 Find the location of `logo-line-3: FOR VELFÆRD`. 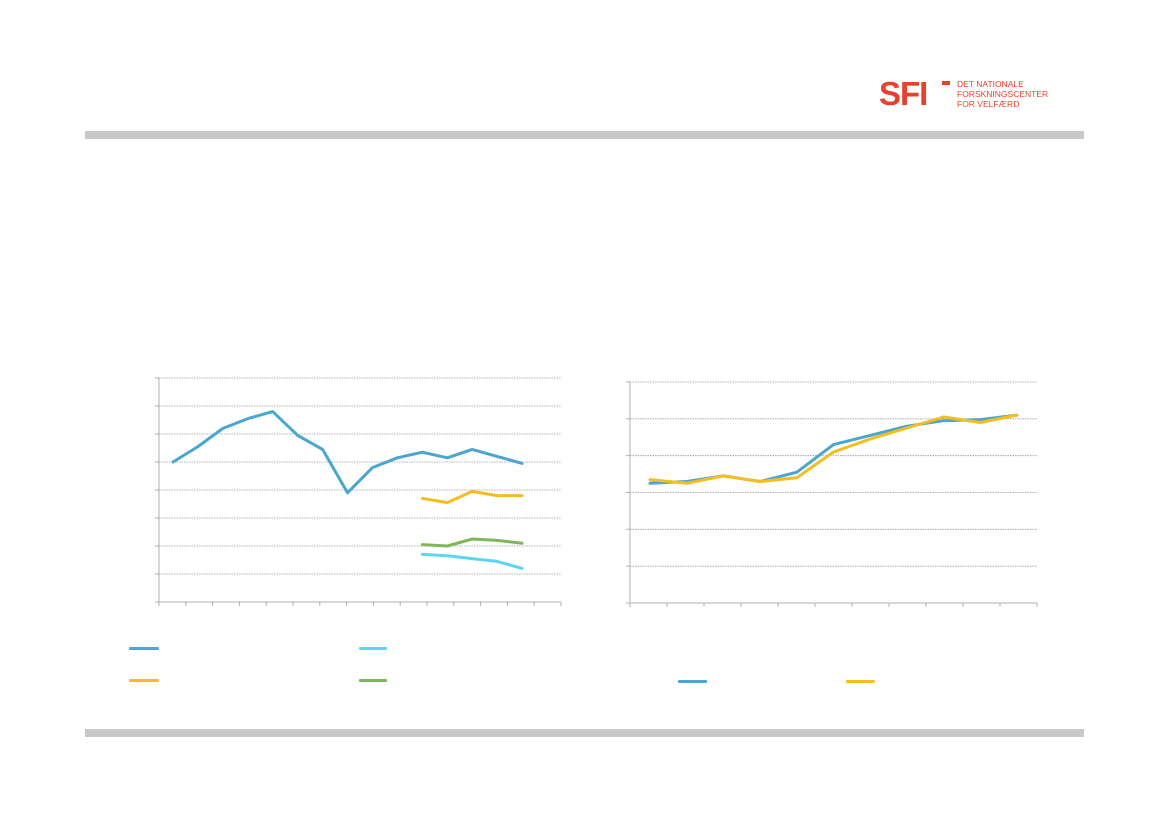

logo-line-3: FOR VELFÆRD is located at coordinates (988, 104).